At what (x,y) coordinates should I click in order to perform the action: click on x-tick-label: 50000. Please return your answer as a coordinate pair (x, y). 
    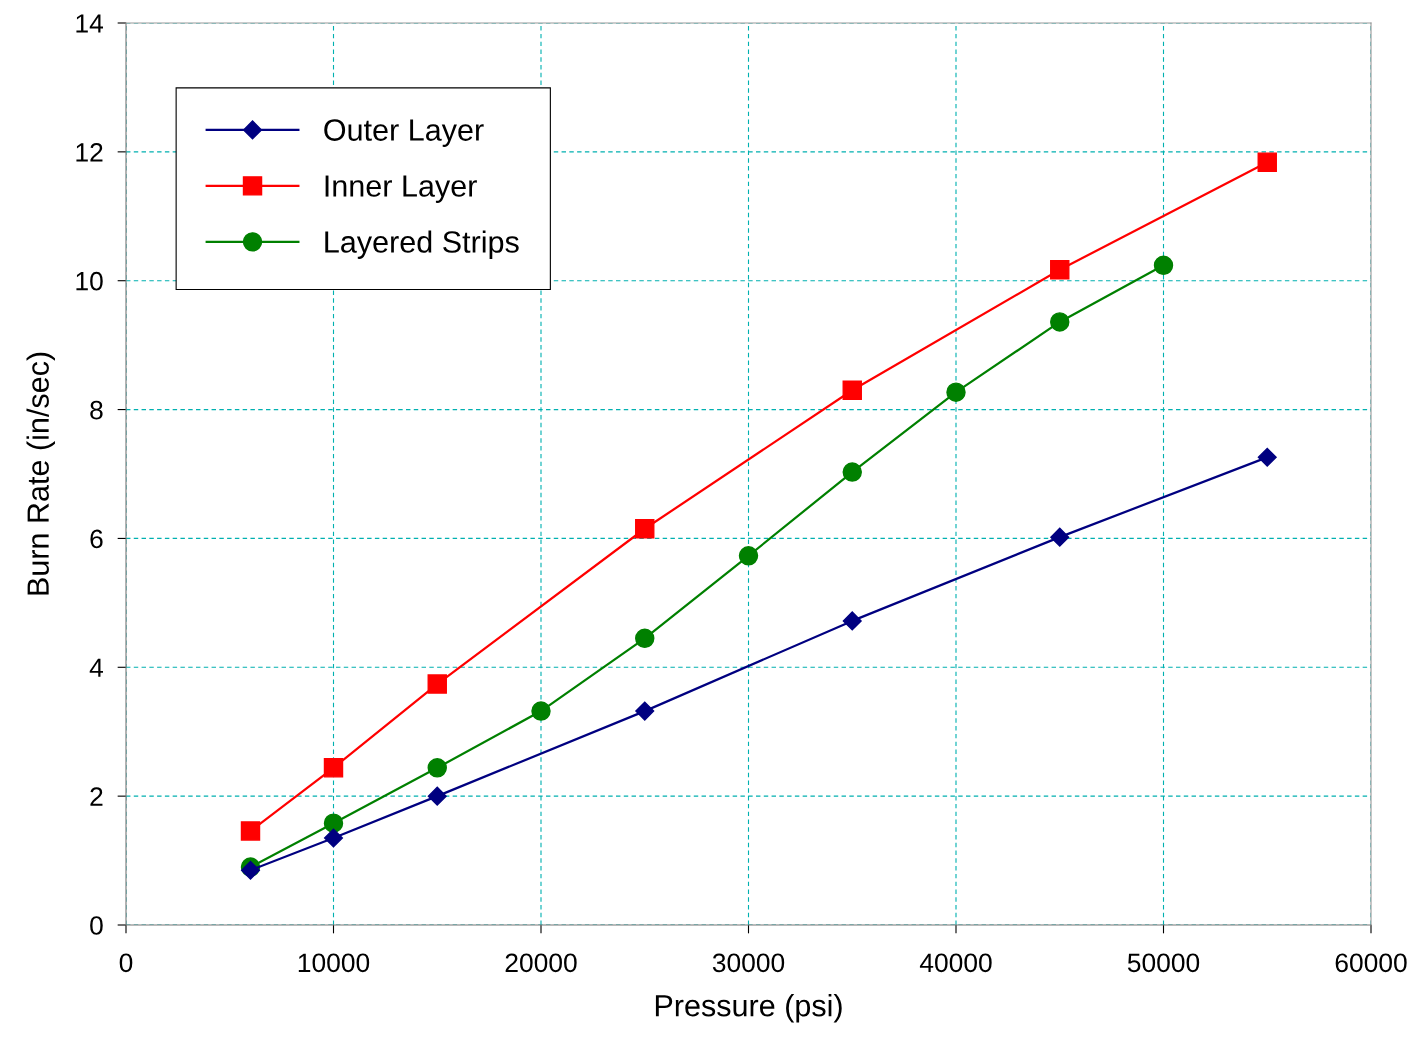
    Looking at the image, I should click on (1163, 963).